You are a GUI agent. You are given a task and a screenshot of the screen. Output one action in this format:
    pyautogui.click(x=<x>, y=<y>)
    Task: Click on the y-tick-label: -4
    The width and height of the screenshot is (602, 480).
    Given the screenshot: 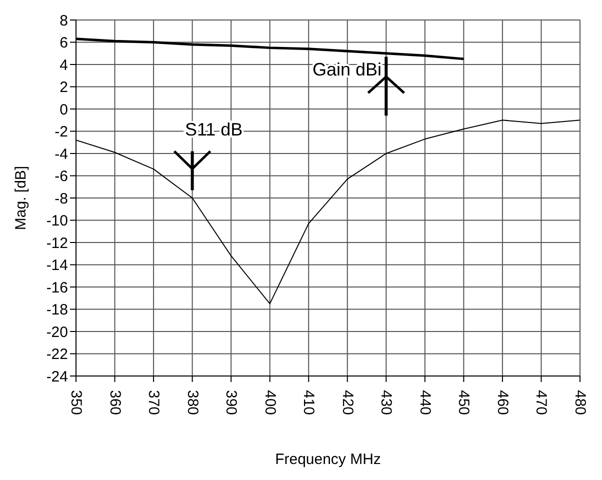 What is the action you would take?
    pyautogui.click(x=61, y=154)
    